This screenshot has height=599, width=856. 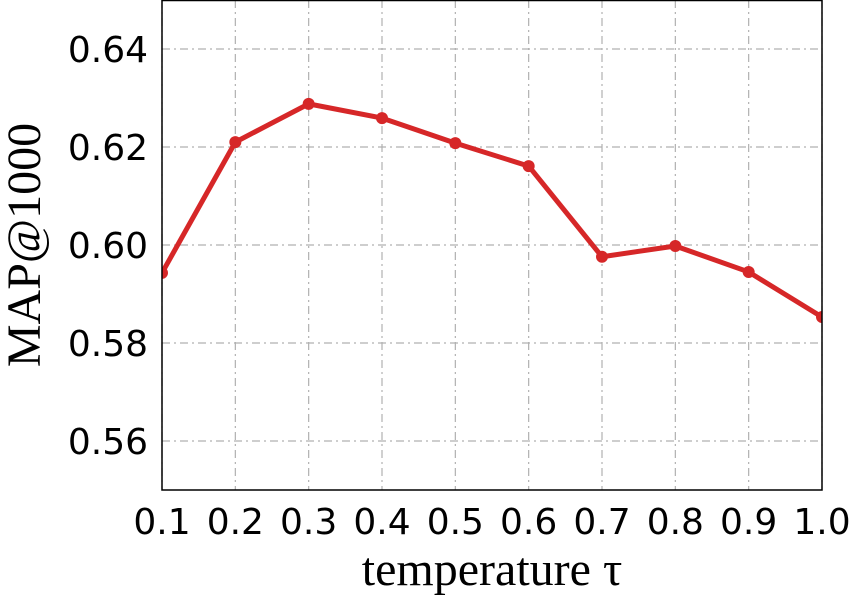 What do you see at coordinates (161, 522) in the screenshot?
I see `x-tick-label: 0.1` at bounding box center [161, 522].